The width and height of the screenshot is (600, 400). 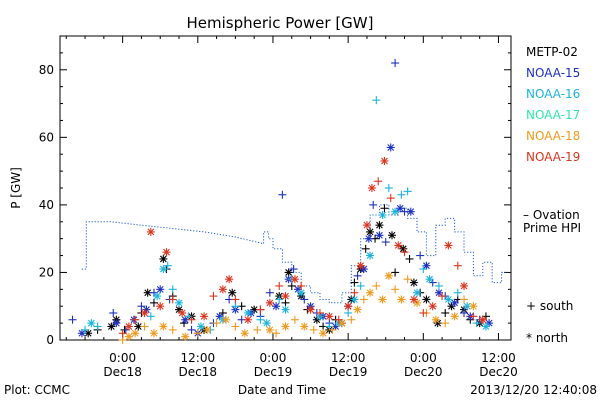 I want to click on x-tick-time-label: 12:00, so click(x=498, y=358).